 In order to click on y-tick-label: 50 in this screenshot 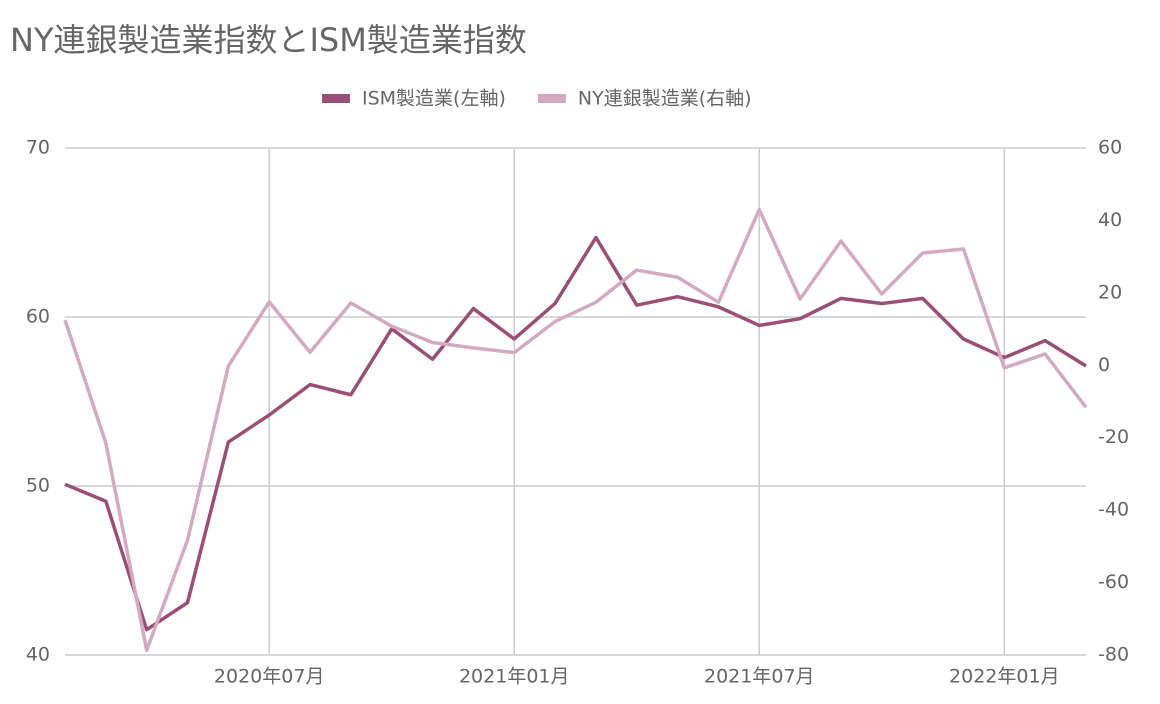, I will do `click(38, 486)`.